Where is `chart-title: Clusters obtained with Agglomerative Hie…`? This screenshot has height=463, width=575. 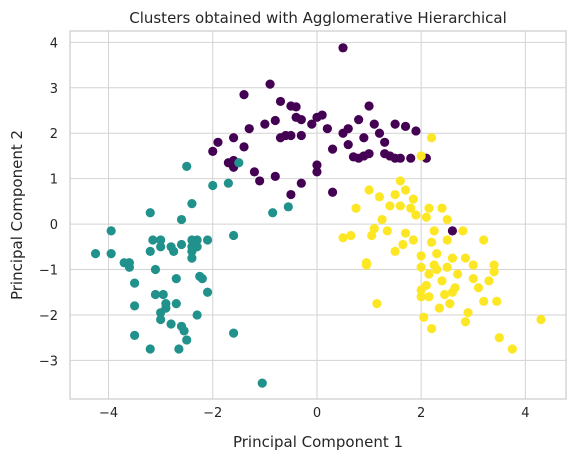 chart-title: Clusters obtained with Agglomerative Hie… is located at coordinates (318, 18).